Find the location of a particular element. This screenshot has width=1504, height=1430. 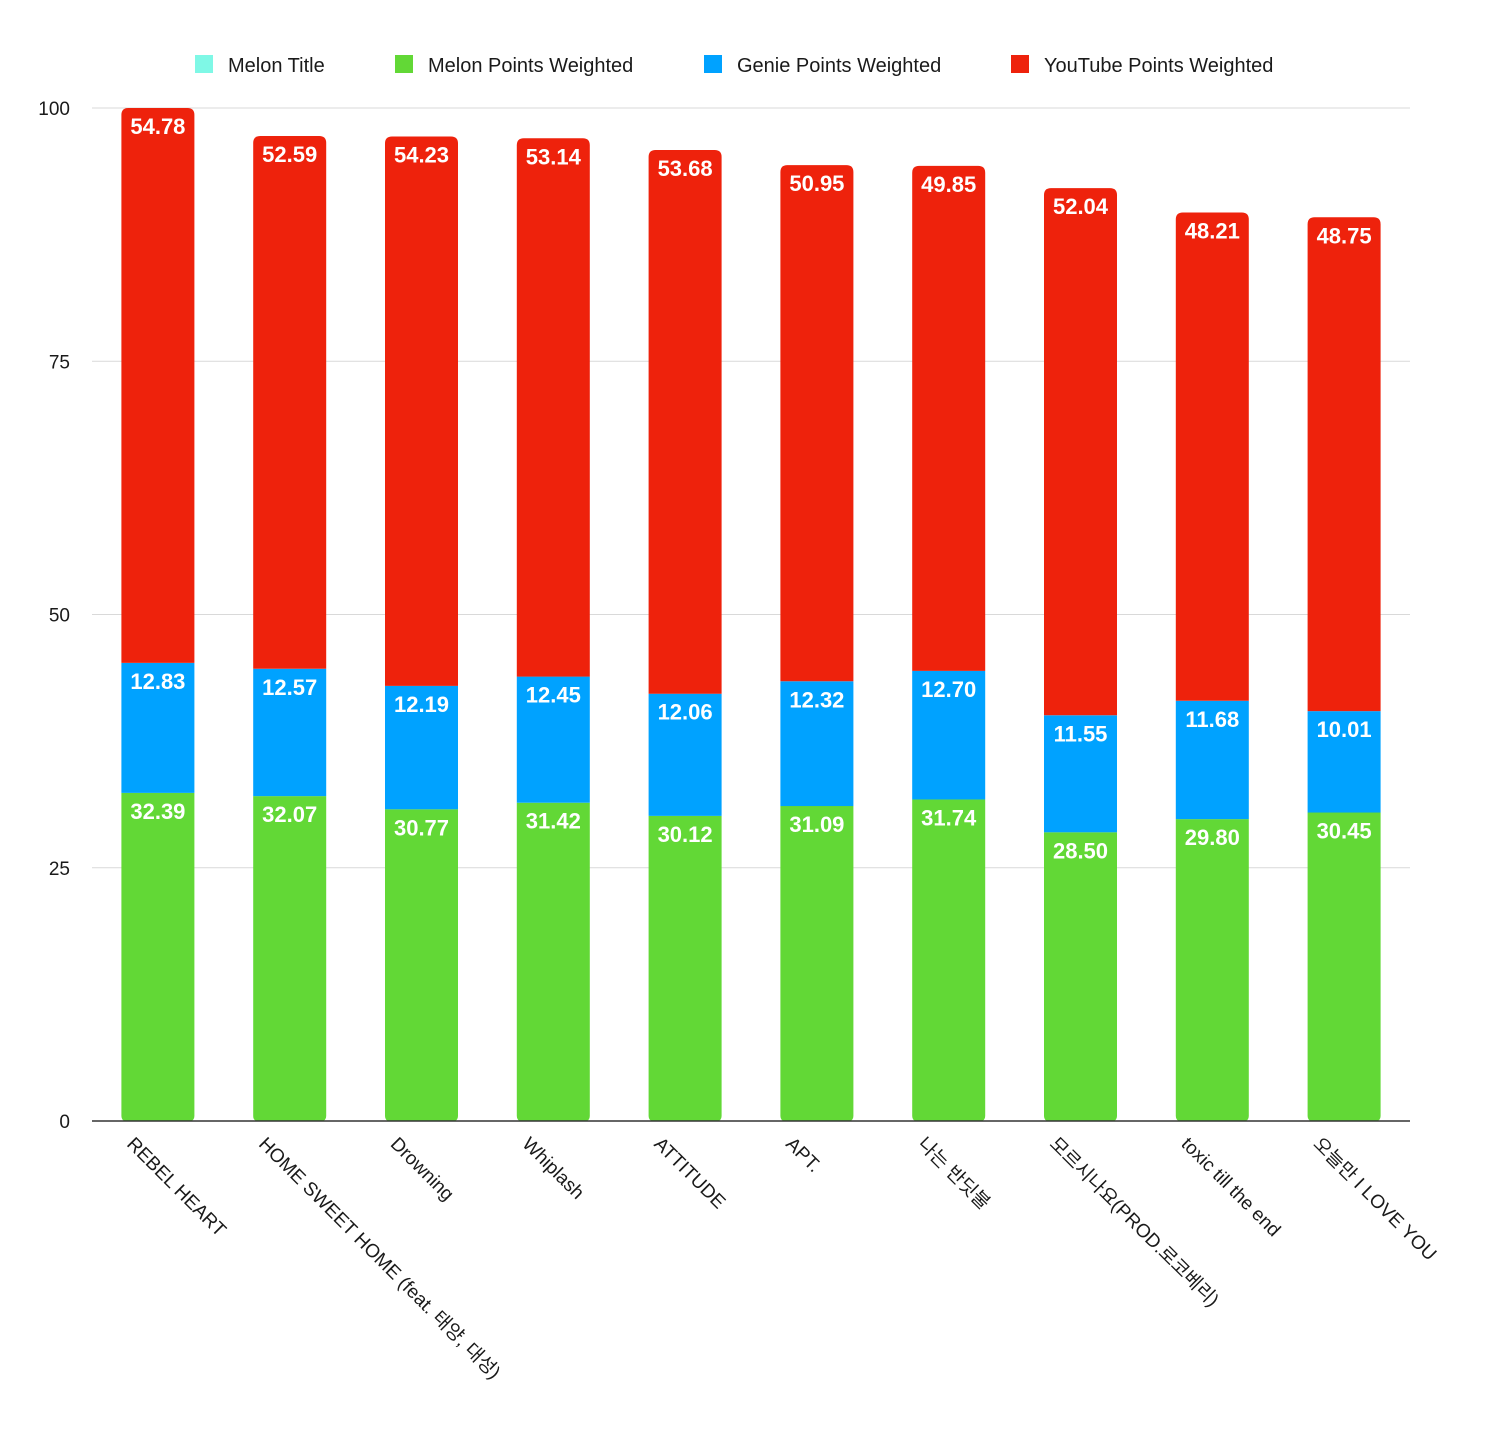

data-label-7-2: 12.70 is located at coordinates (948, 689).